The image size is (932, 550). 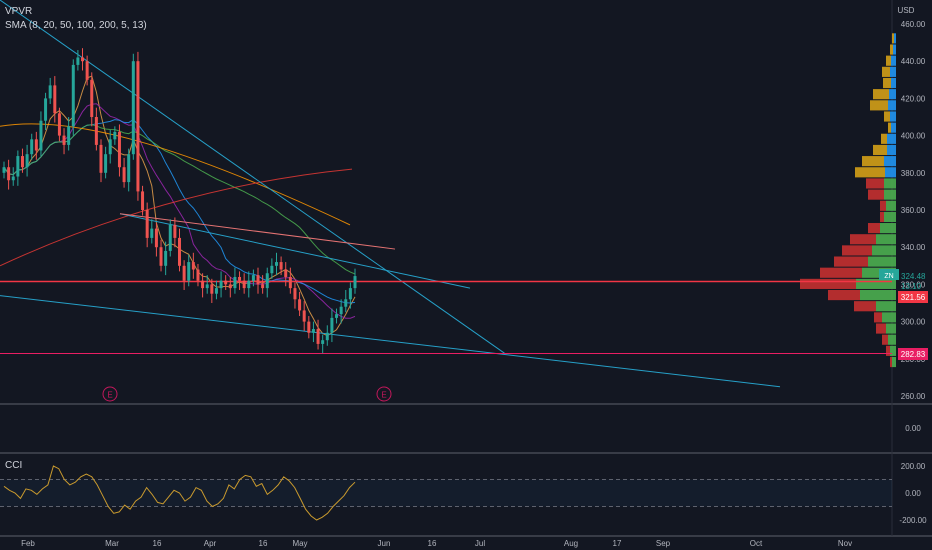 What do you see at coordinates (906, 10) in the screenshot?
I see `currency-label: USD` at bounding box center [906, 10].